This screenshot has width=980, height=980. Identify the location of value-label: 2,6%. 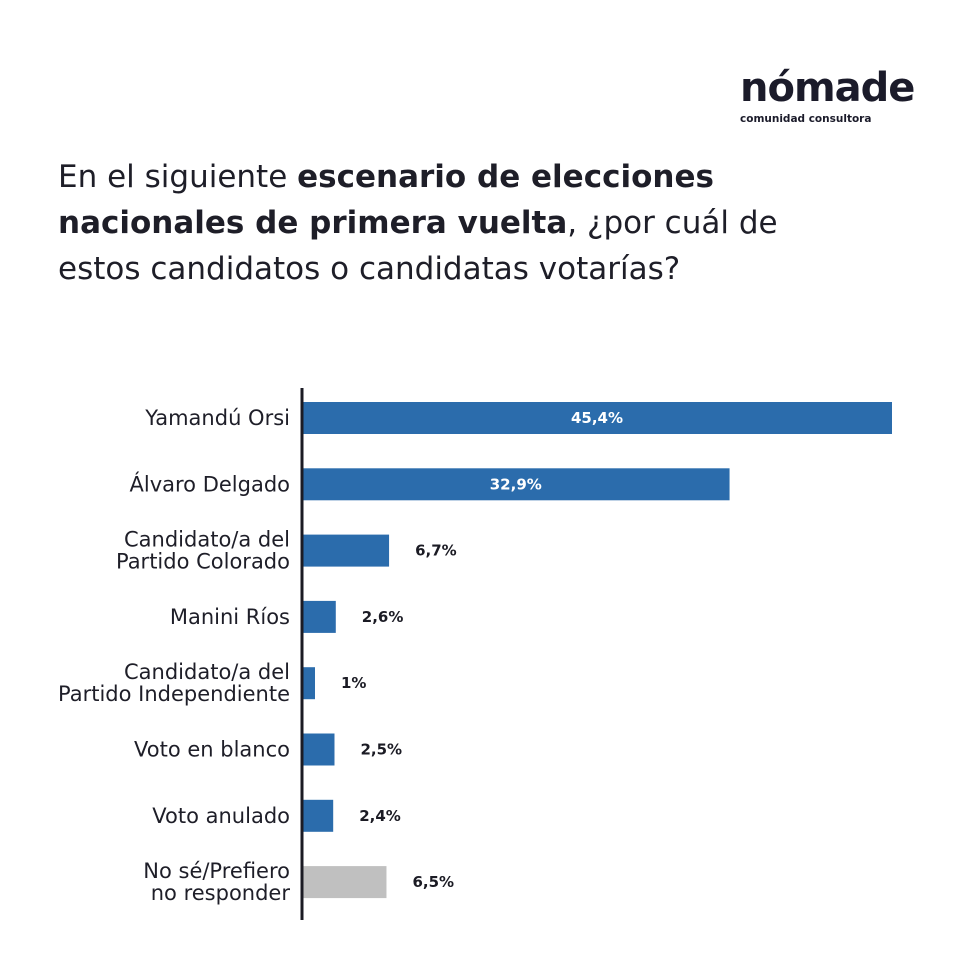
(383, 617).